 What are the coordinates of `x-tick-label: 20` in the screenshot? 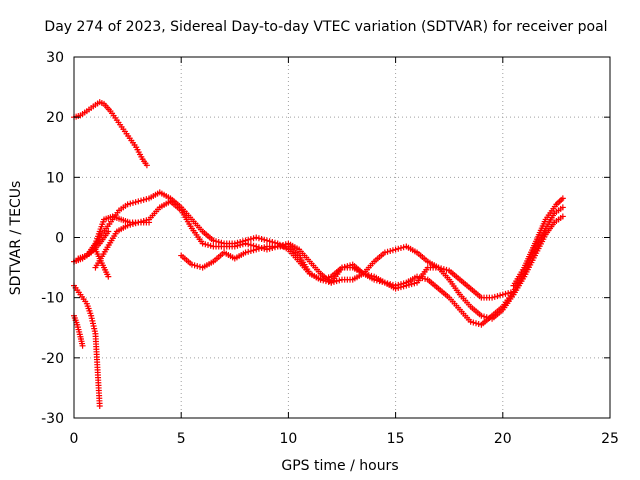 It's located at (503, 439).